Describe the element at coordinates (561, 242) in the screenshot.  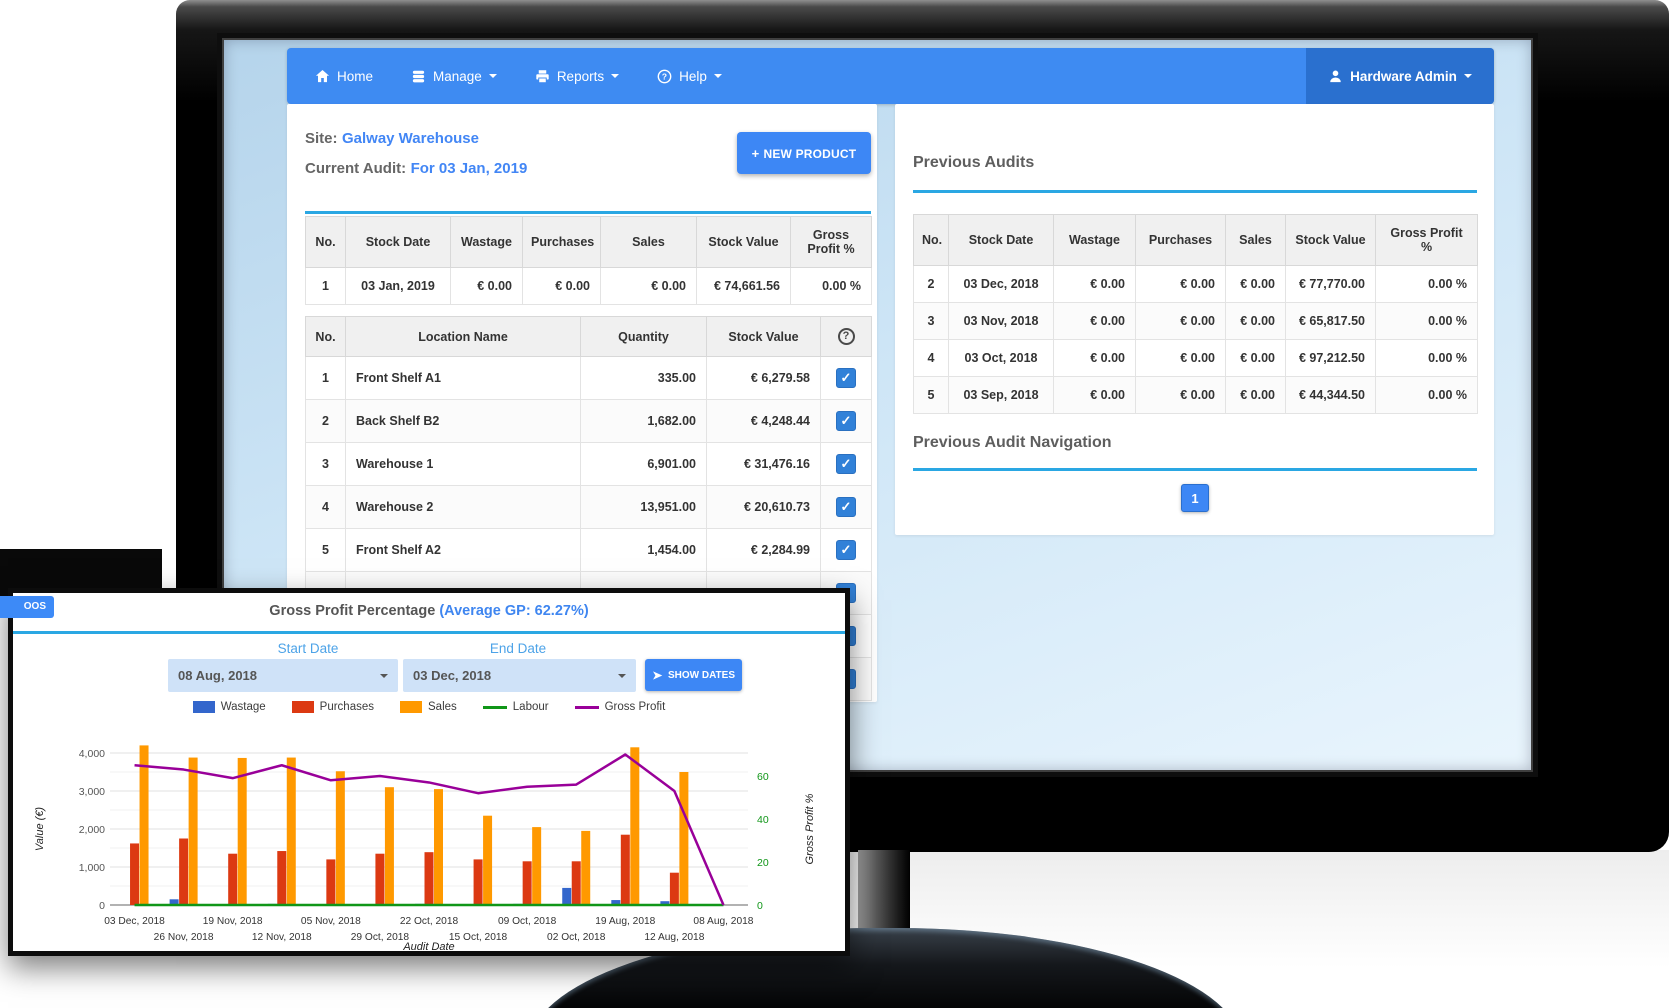
I see `col-header: Purchases` at that location.